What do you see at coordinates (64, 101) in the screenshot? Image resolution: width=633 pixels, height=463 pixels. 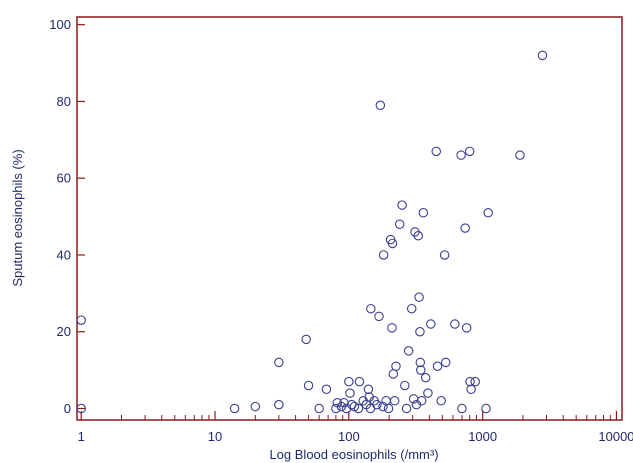 I see `y-tick-label: 80` at bounding box center [64, 101].